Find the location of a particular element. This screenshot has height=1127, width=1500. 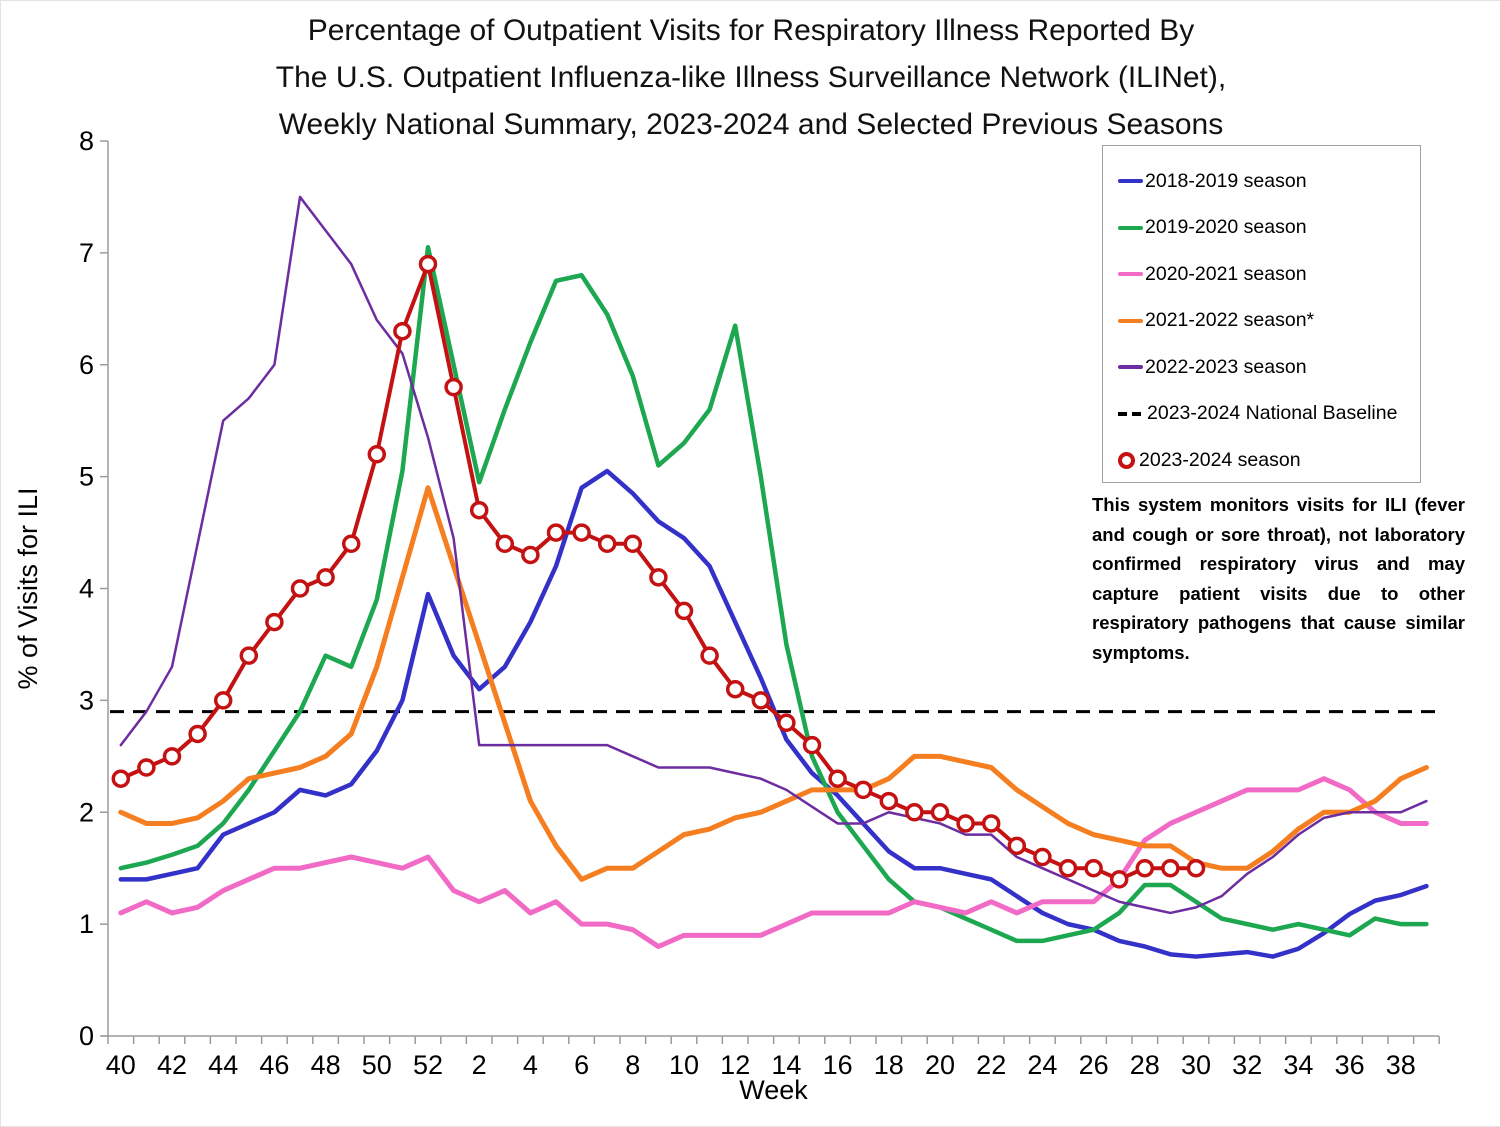

series-season-2020-2021 is located at coordinates (773, 862).